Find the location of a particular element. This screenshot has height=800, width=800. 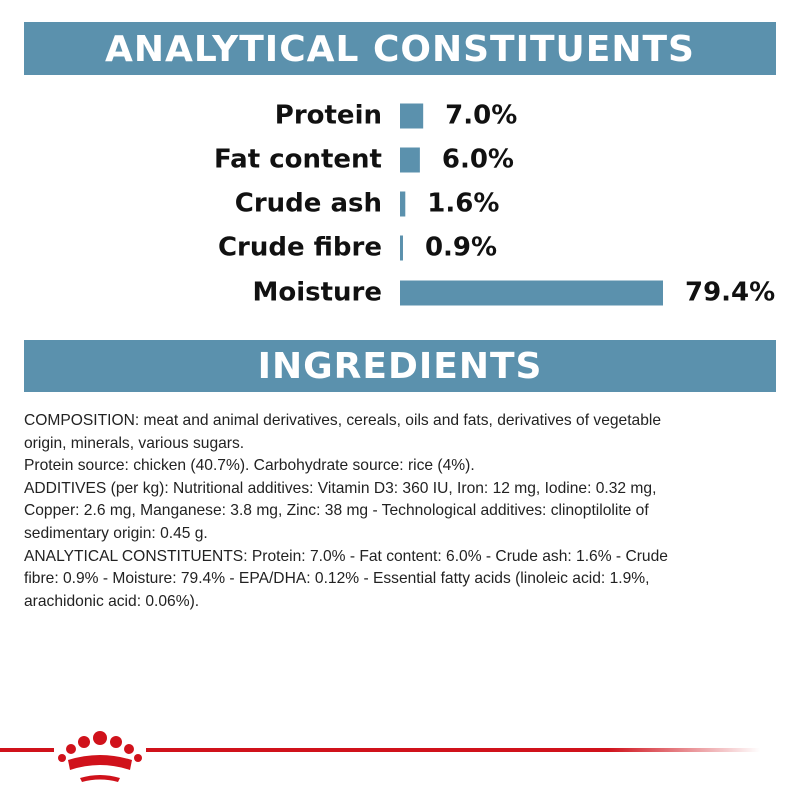

text-line: sedimentary origin: 0.45 g. is located at coordinates (116, 533).